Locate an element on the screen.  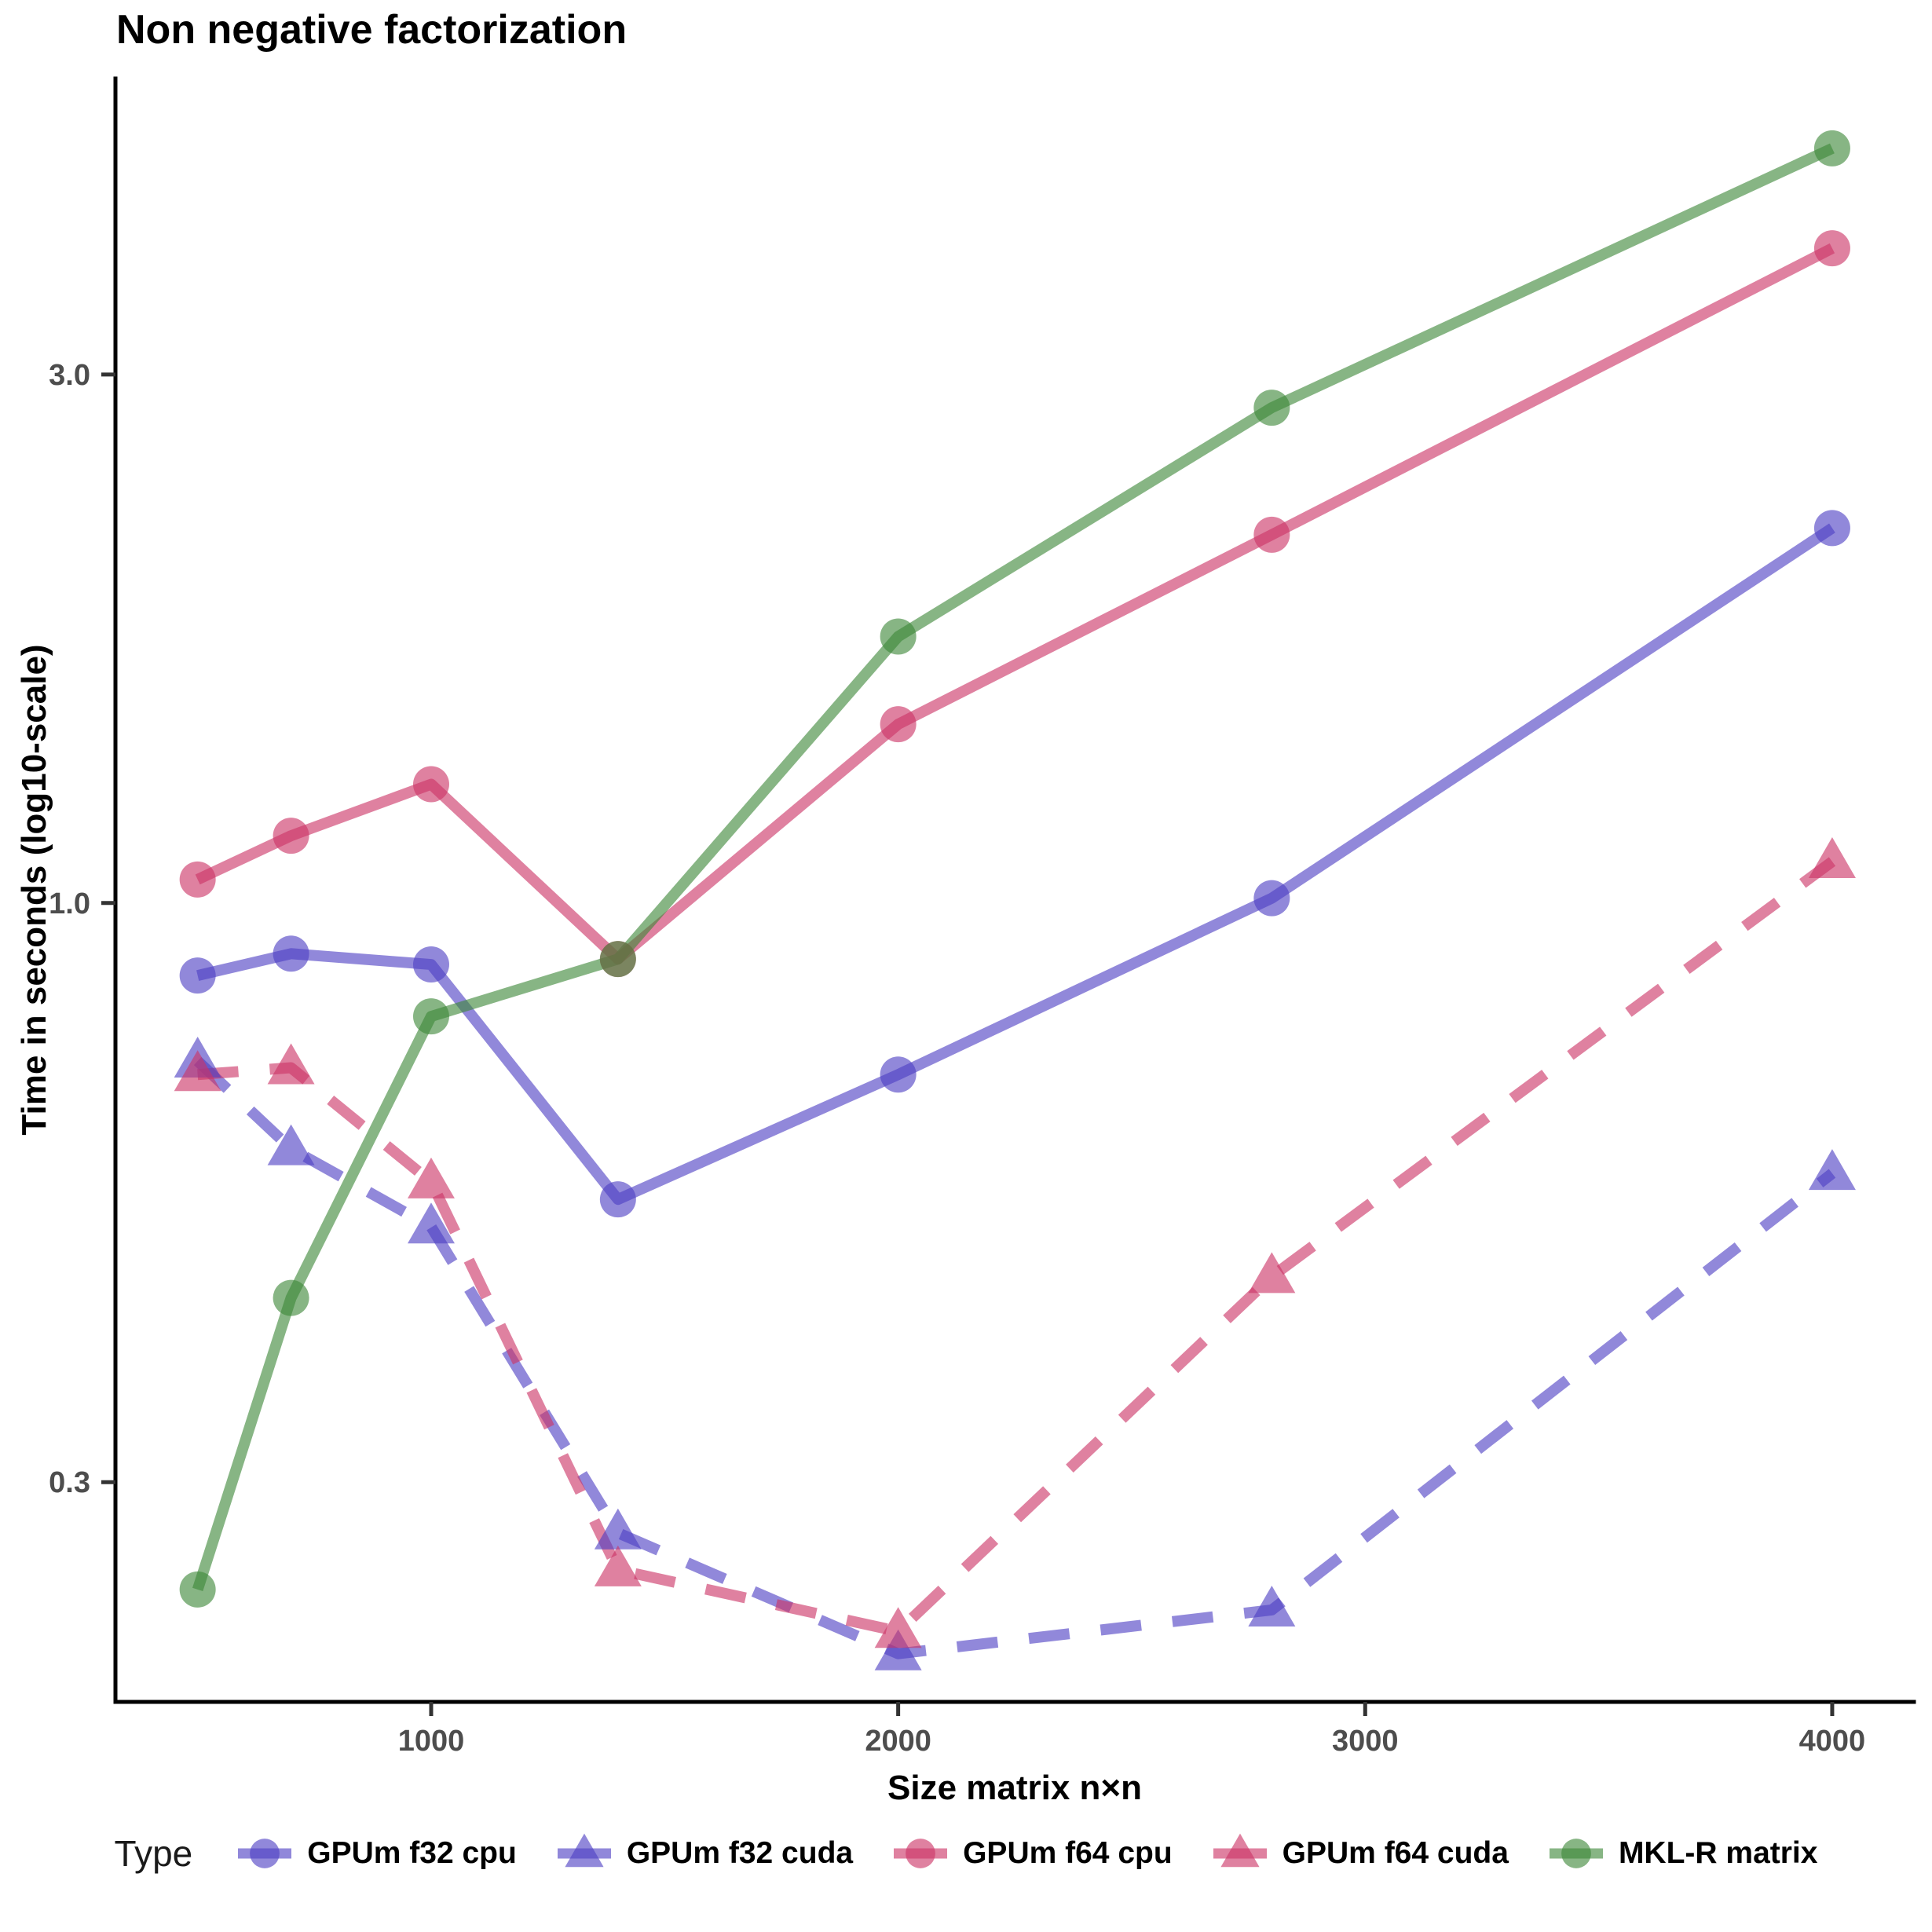
legend-item-mkl-r-matrix: MKL-R matrix is located at coordinates (1681, 1853).